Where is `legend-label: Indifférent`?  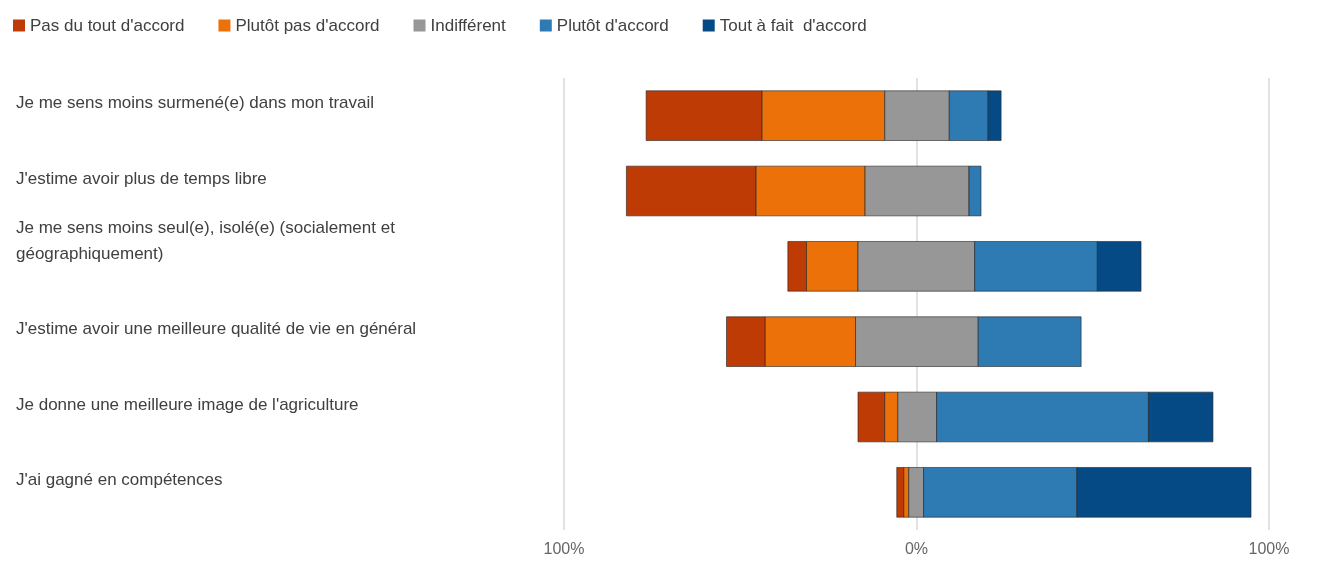 legend-label: Indifférent is located at coordinates (468, 25).